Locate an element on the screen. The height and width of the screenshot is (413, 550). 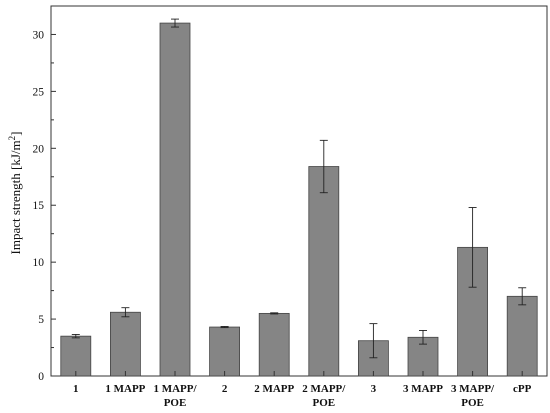
x-tick-label-line: 2 MAPP/ is located at coordinates (324, 389).